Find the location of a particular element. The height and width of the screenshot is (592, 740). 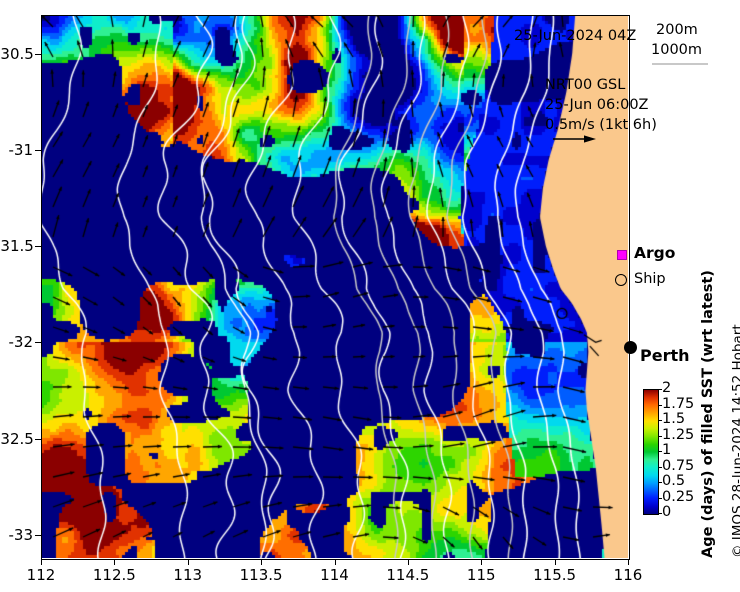

colorbar-tick-label: 1.5 is located at coordinates (674, 419).